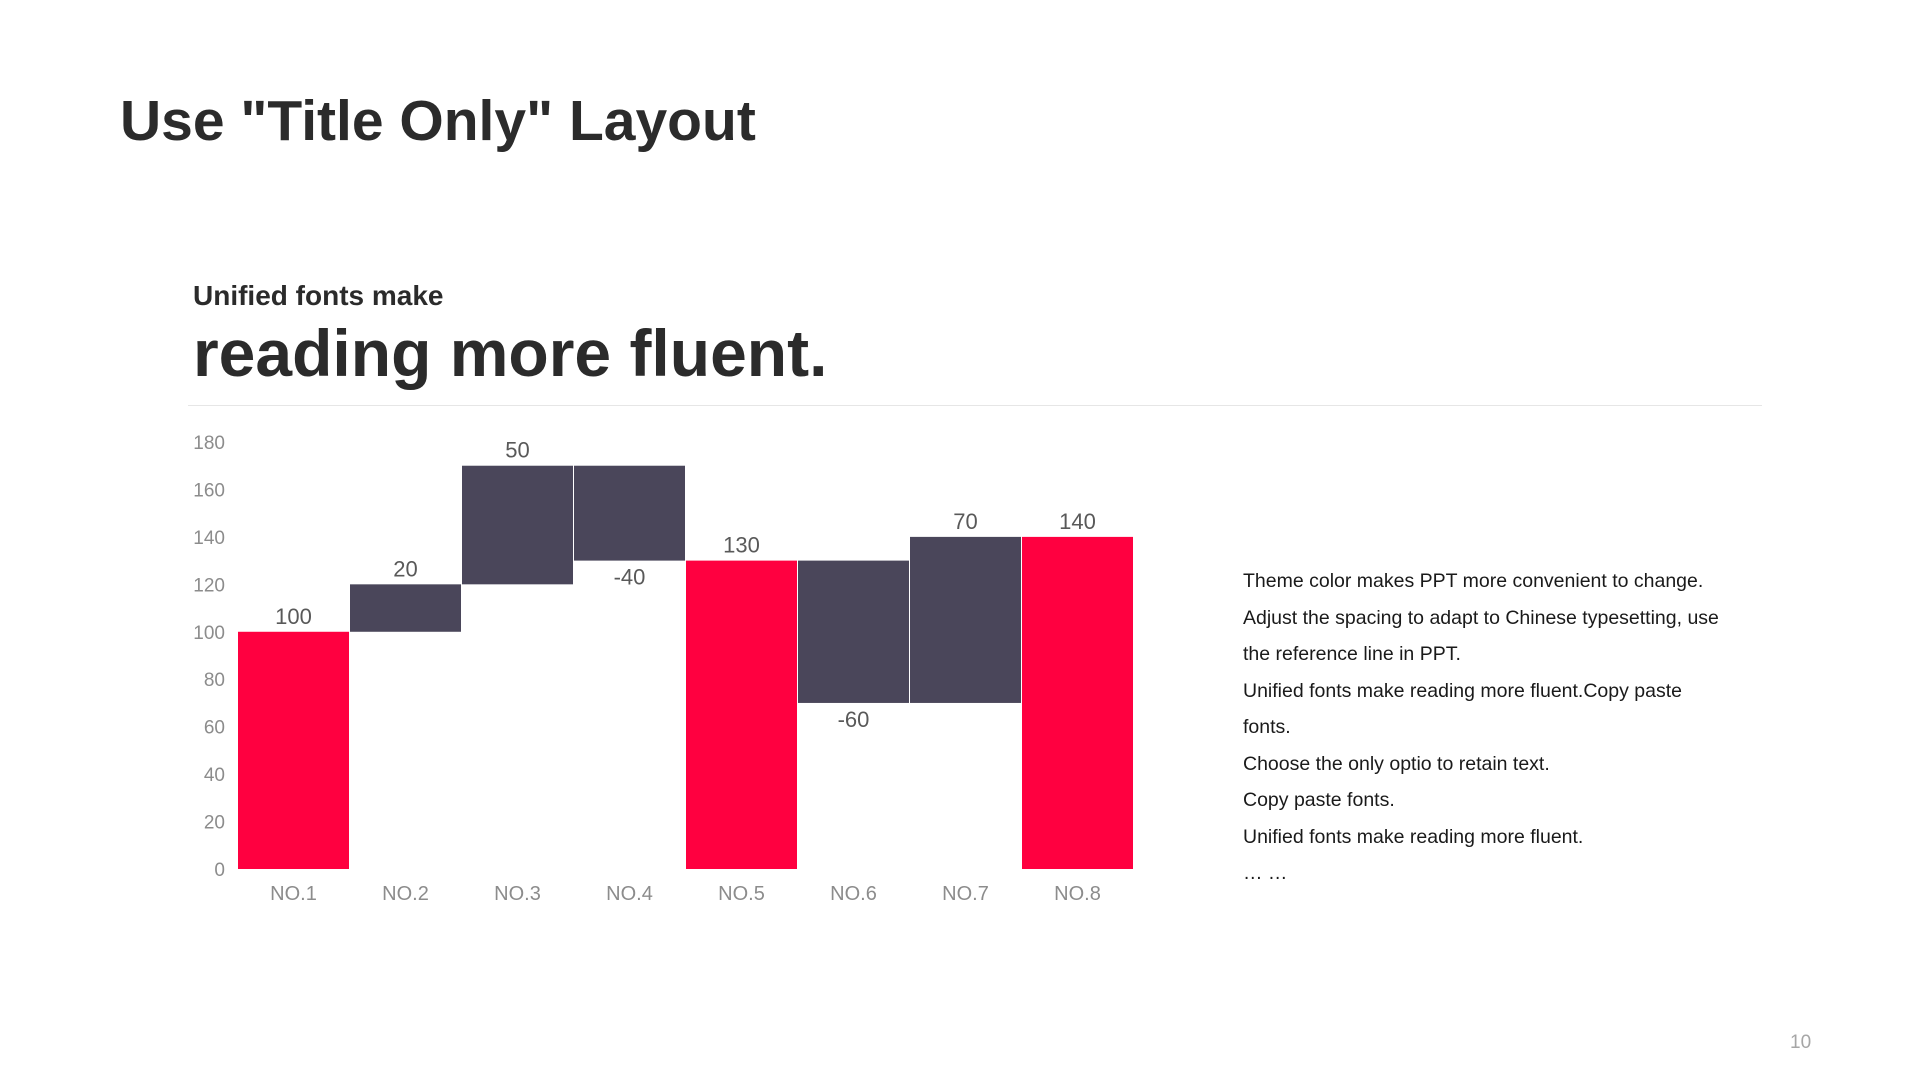 Image resolution: width=1920 pixels, height=1080 pixels. I want to click on data-label: 100, so click(293, 616).